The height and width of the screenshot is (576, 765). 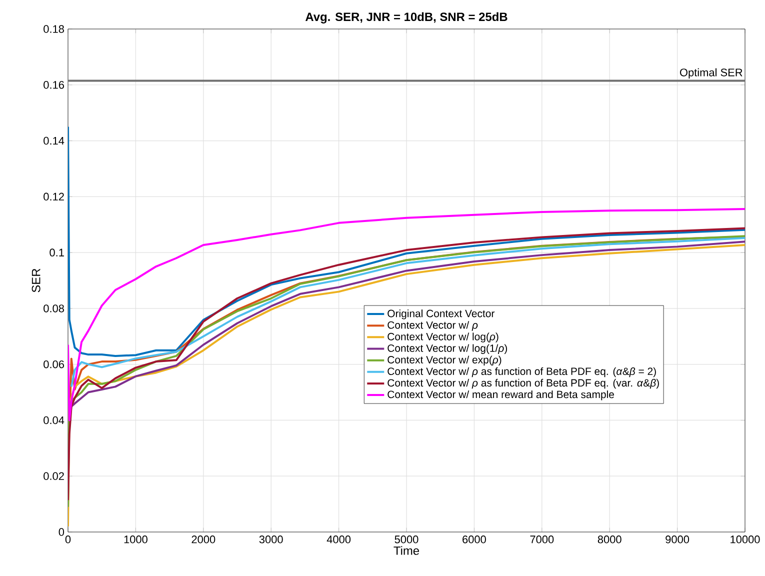 I want to click on x-tick-label: 7000, so click(x=542, y=540).